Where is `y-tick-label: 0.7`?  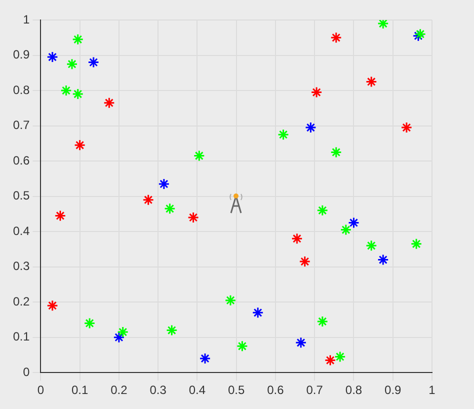
y-tick-label: 0.7 is located at coordinates (21, 125).